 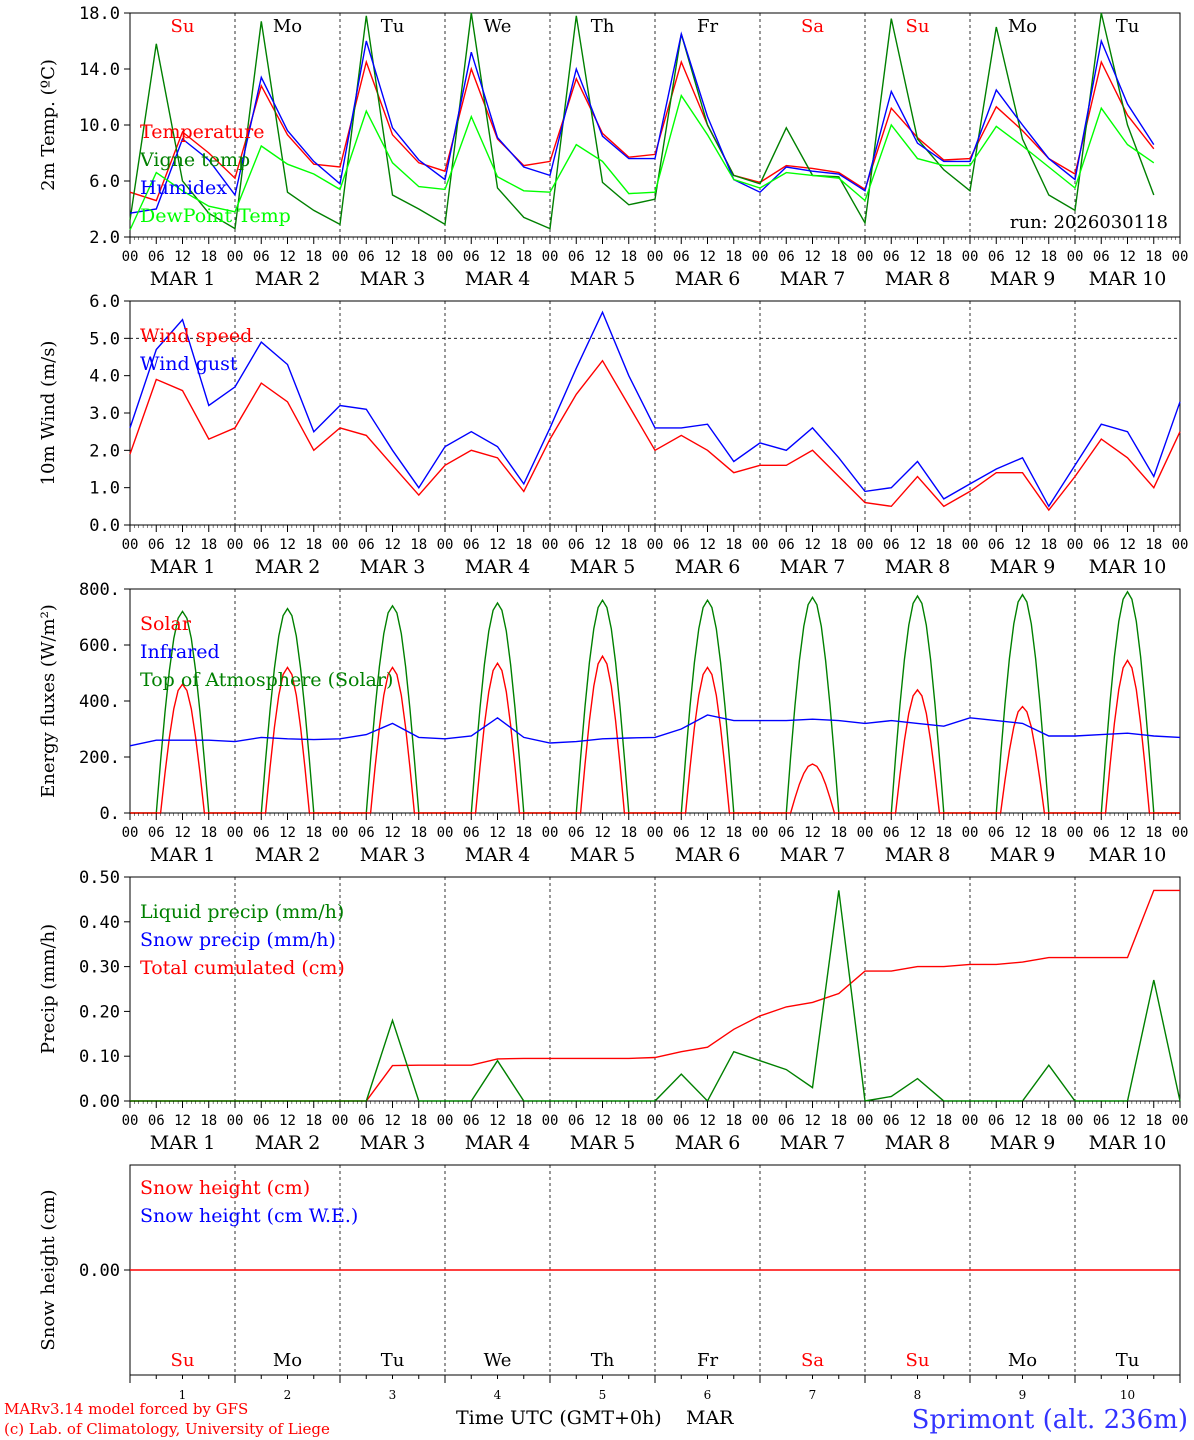 I want to click on date-label: MAR 5, so click(x=603, y=279).